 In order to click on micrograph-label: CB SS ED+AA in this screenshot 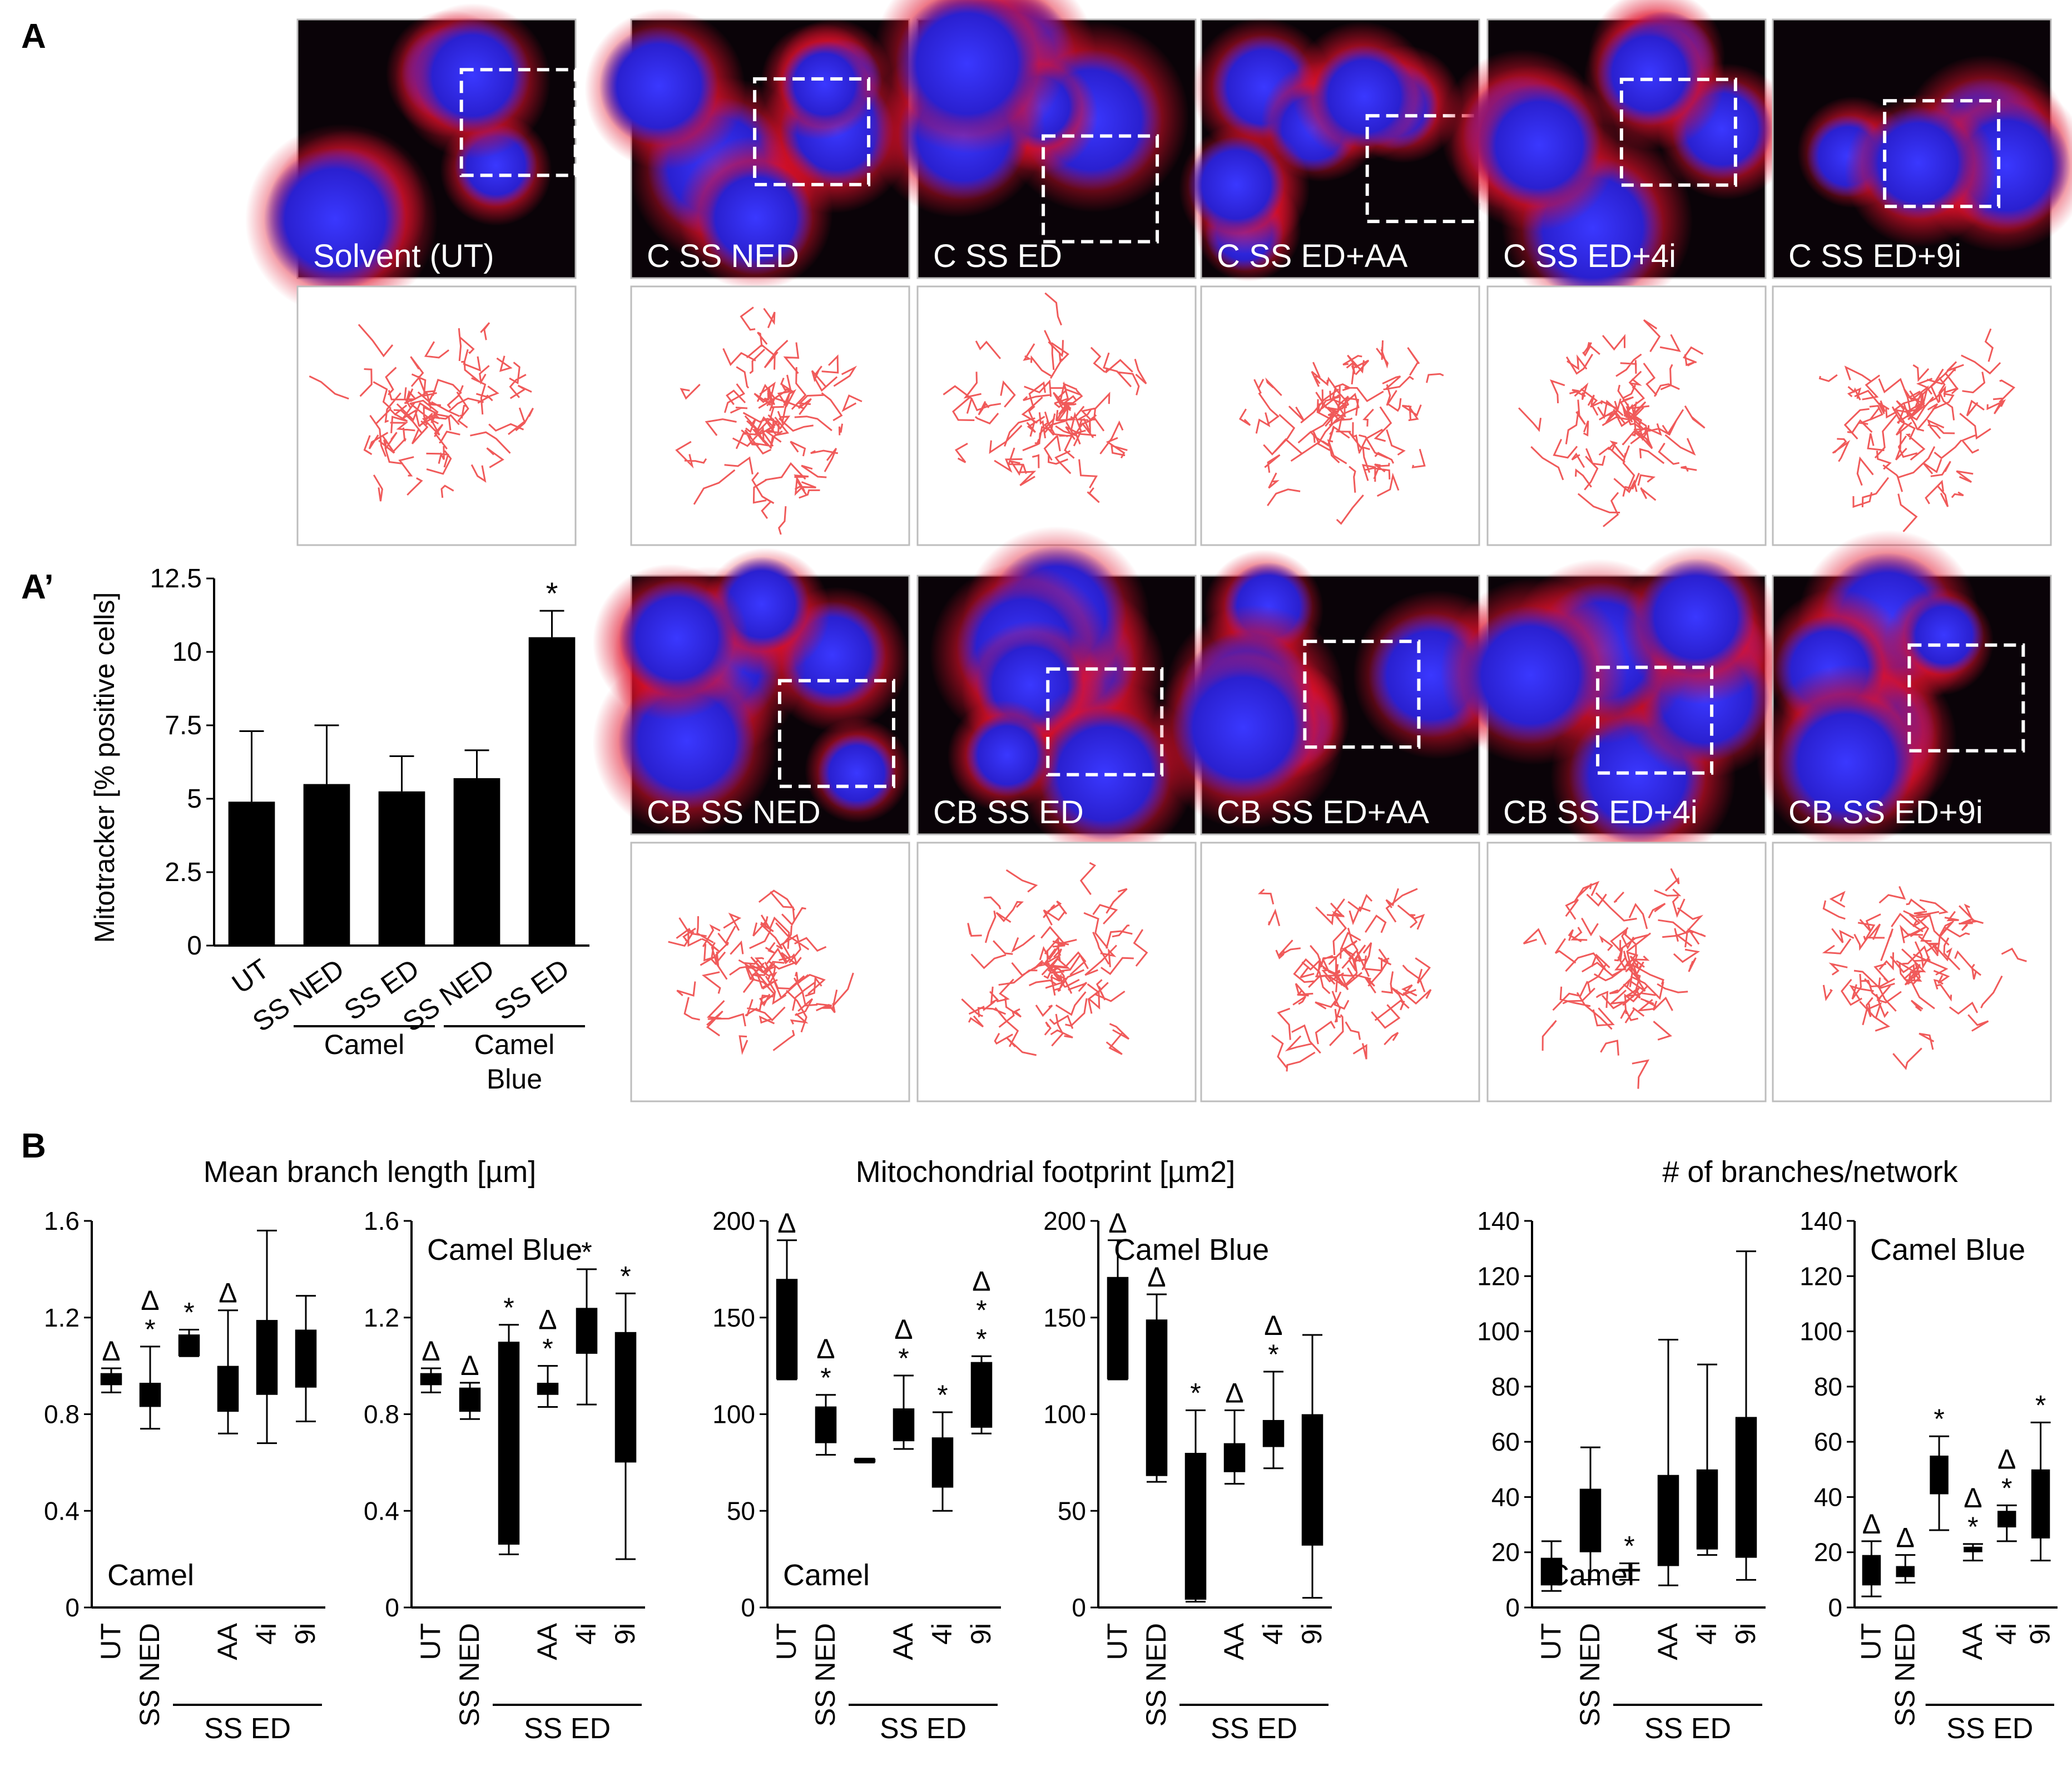, I will do `click(1323, 812)`.